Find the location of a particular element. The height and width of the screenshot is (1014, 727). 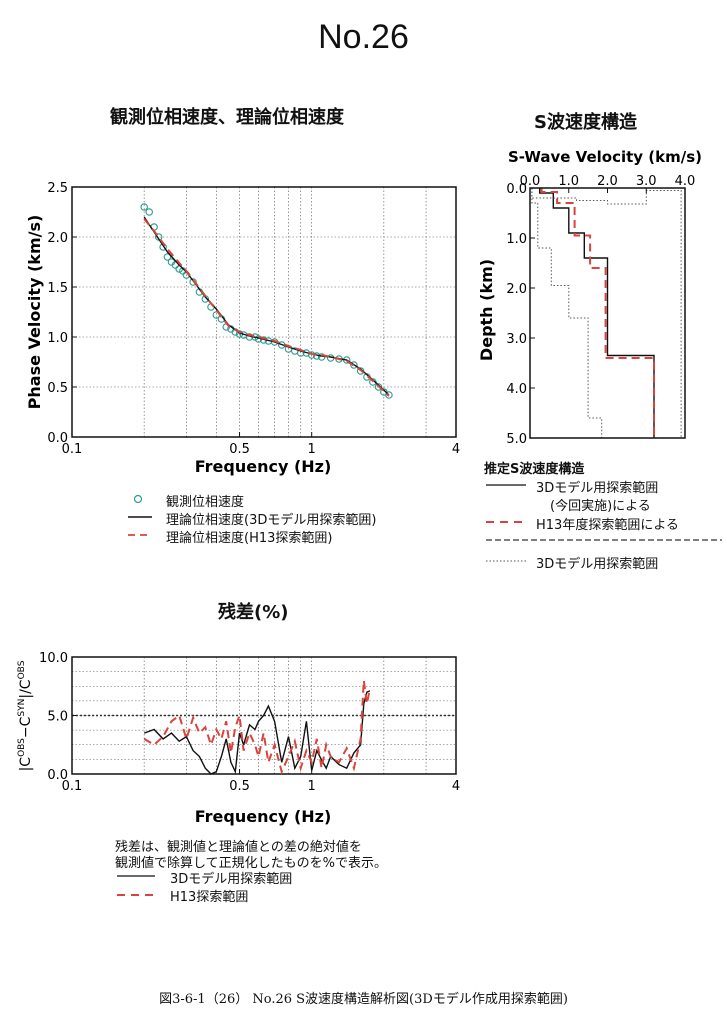

legend-label-h13: 理論位相速度(H13探索範囲) is located at coordinates (249, 538).